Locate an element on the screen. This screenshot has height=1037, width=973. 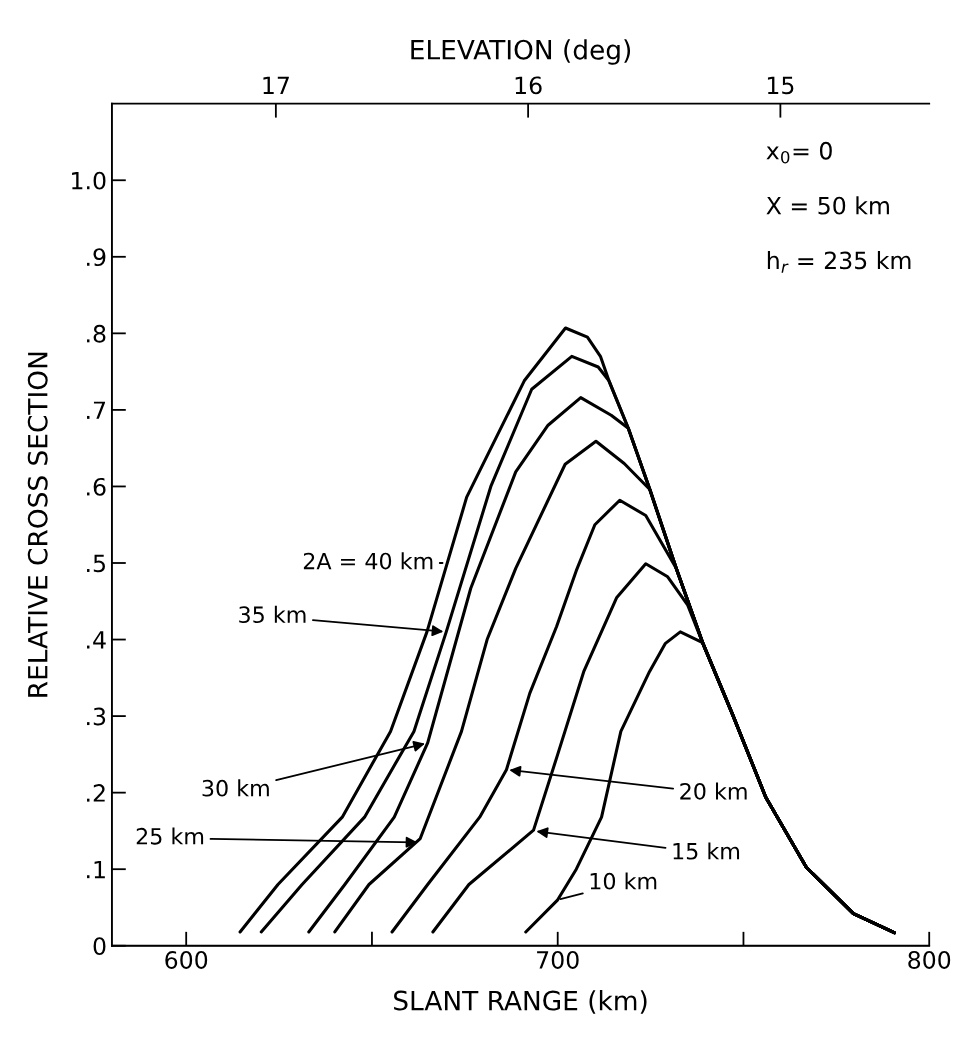
y-tick-label: 1.0 is located at coordinates (89, 180).